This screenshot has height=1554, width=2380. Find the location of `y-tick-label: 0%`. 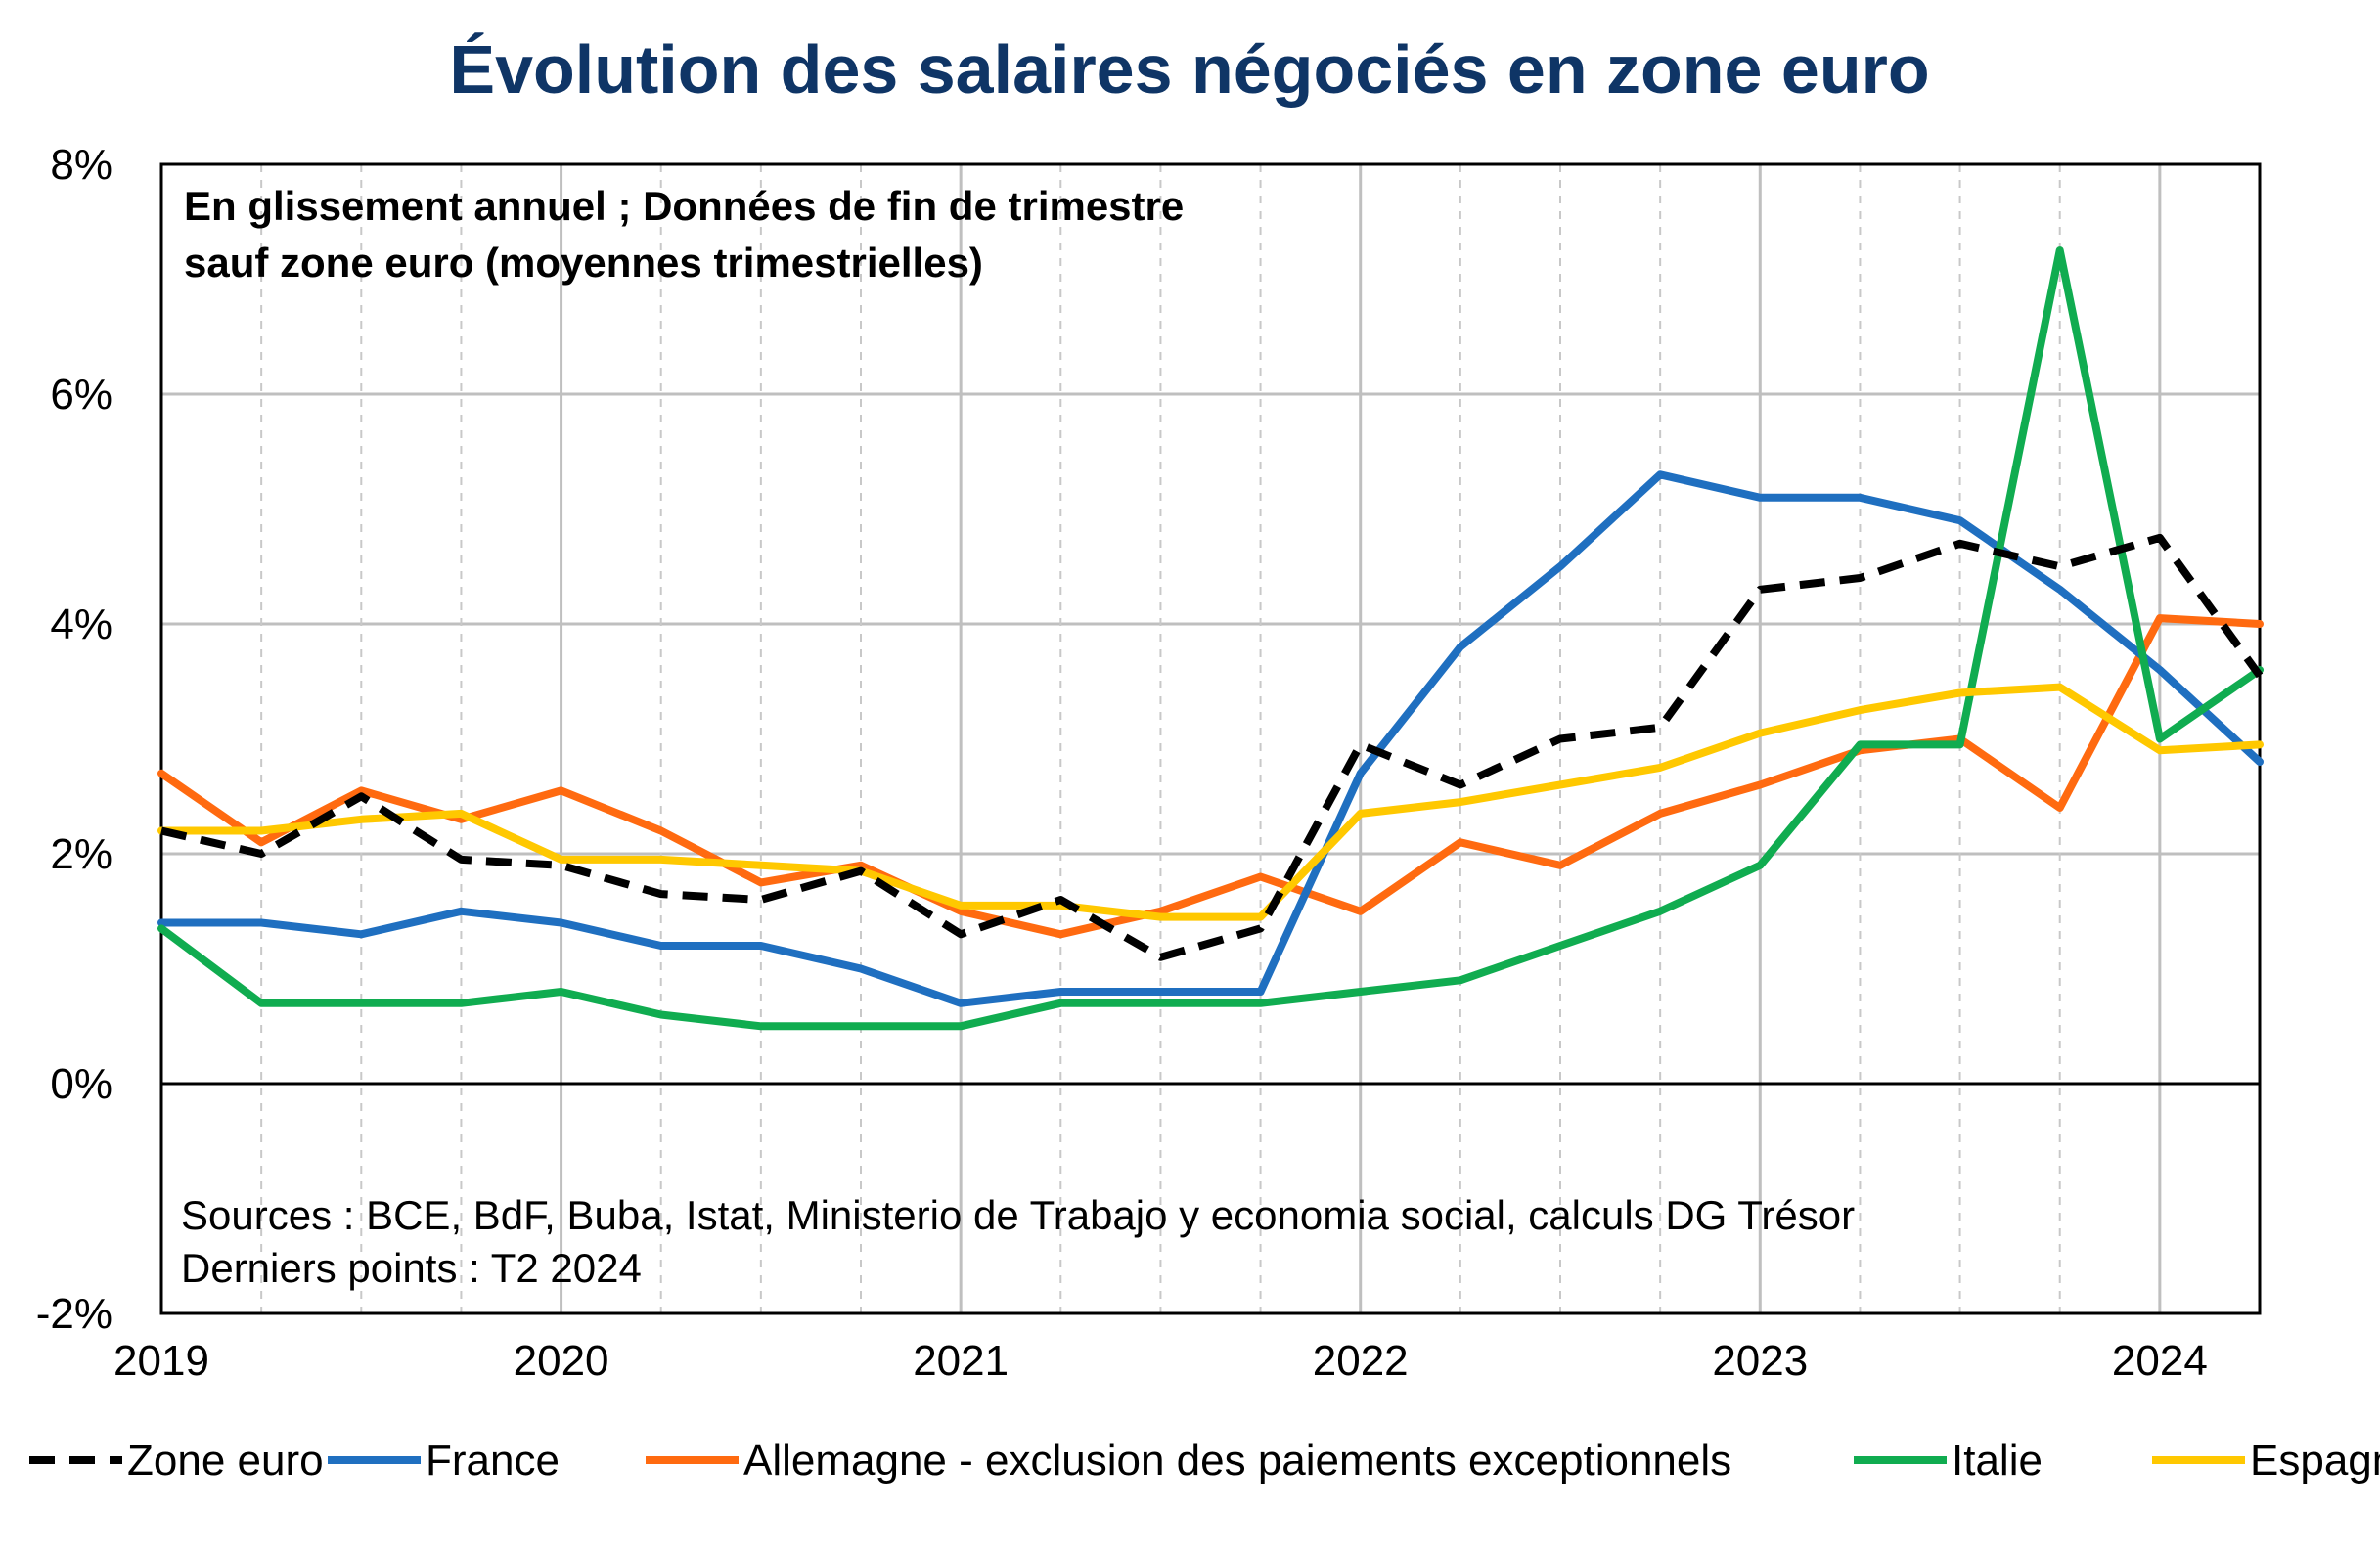

y-tick-label: 0% is located at coordinates (81, 1084).